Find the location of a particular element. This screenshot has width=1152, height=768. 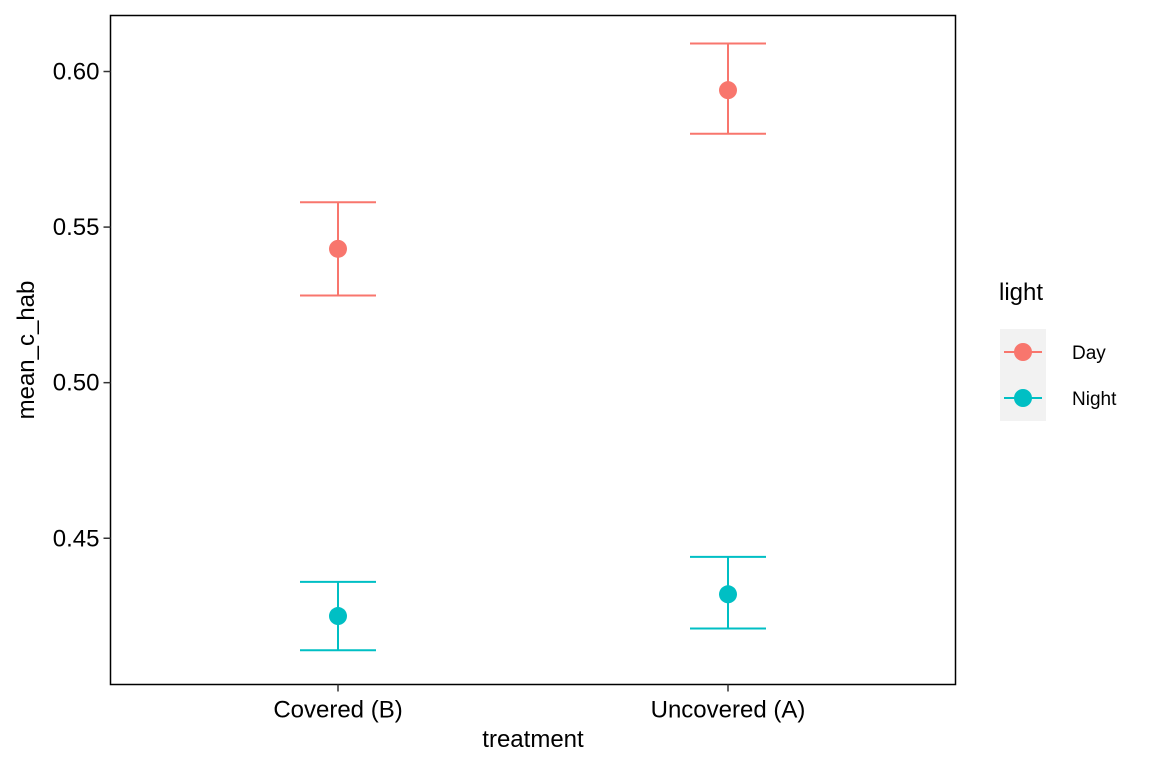

y-axis-title: mean_c_hab is located at coordinates (26, 350).